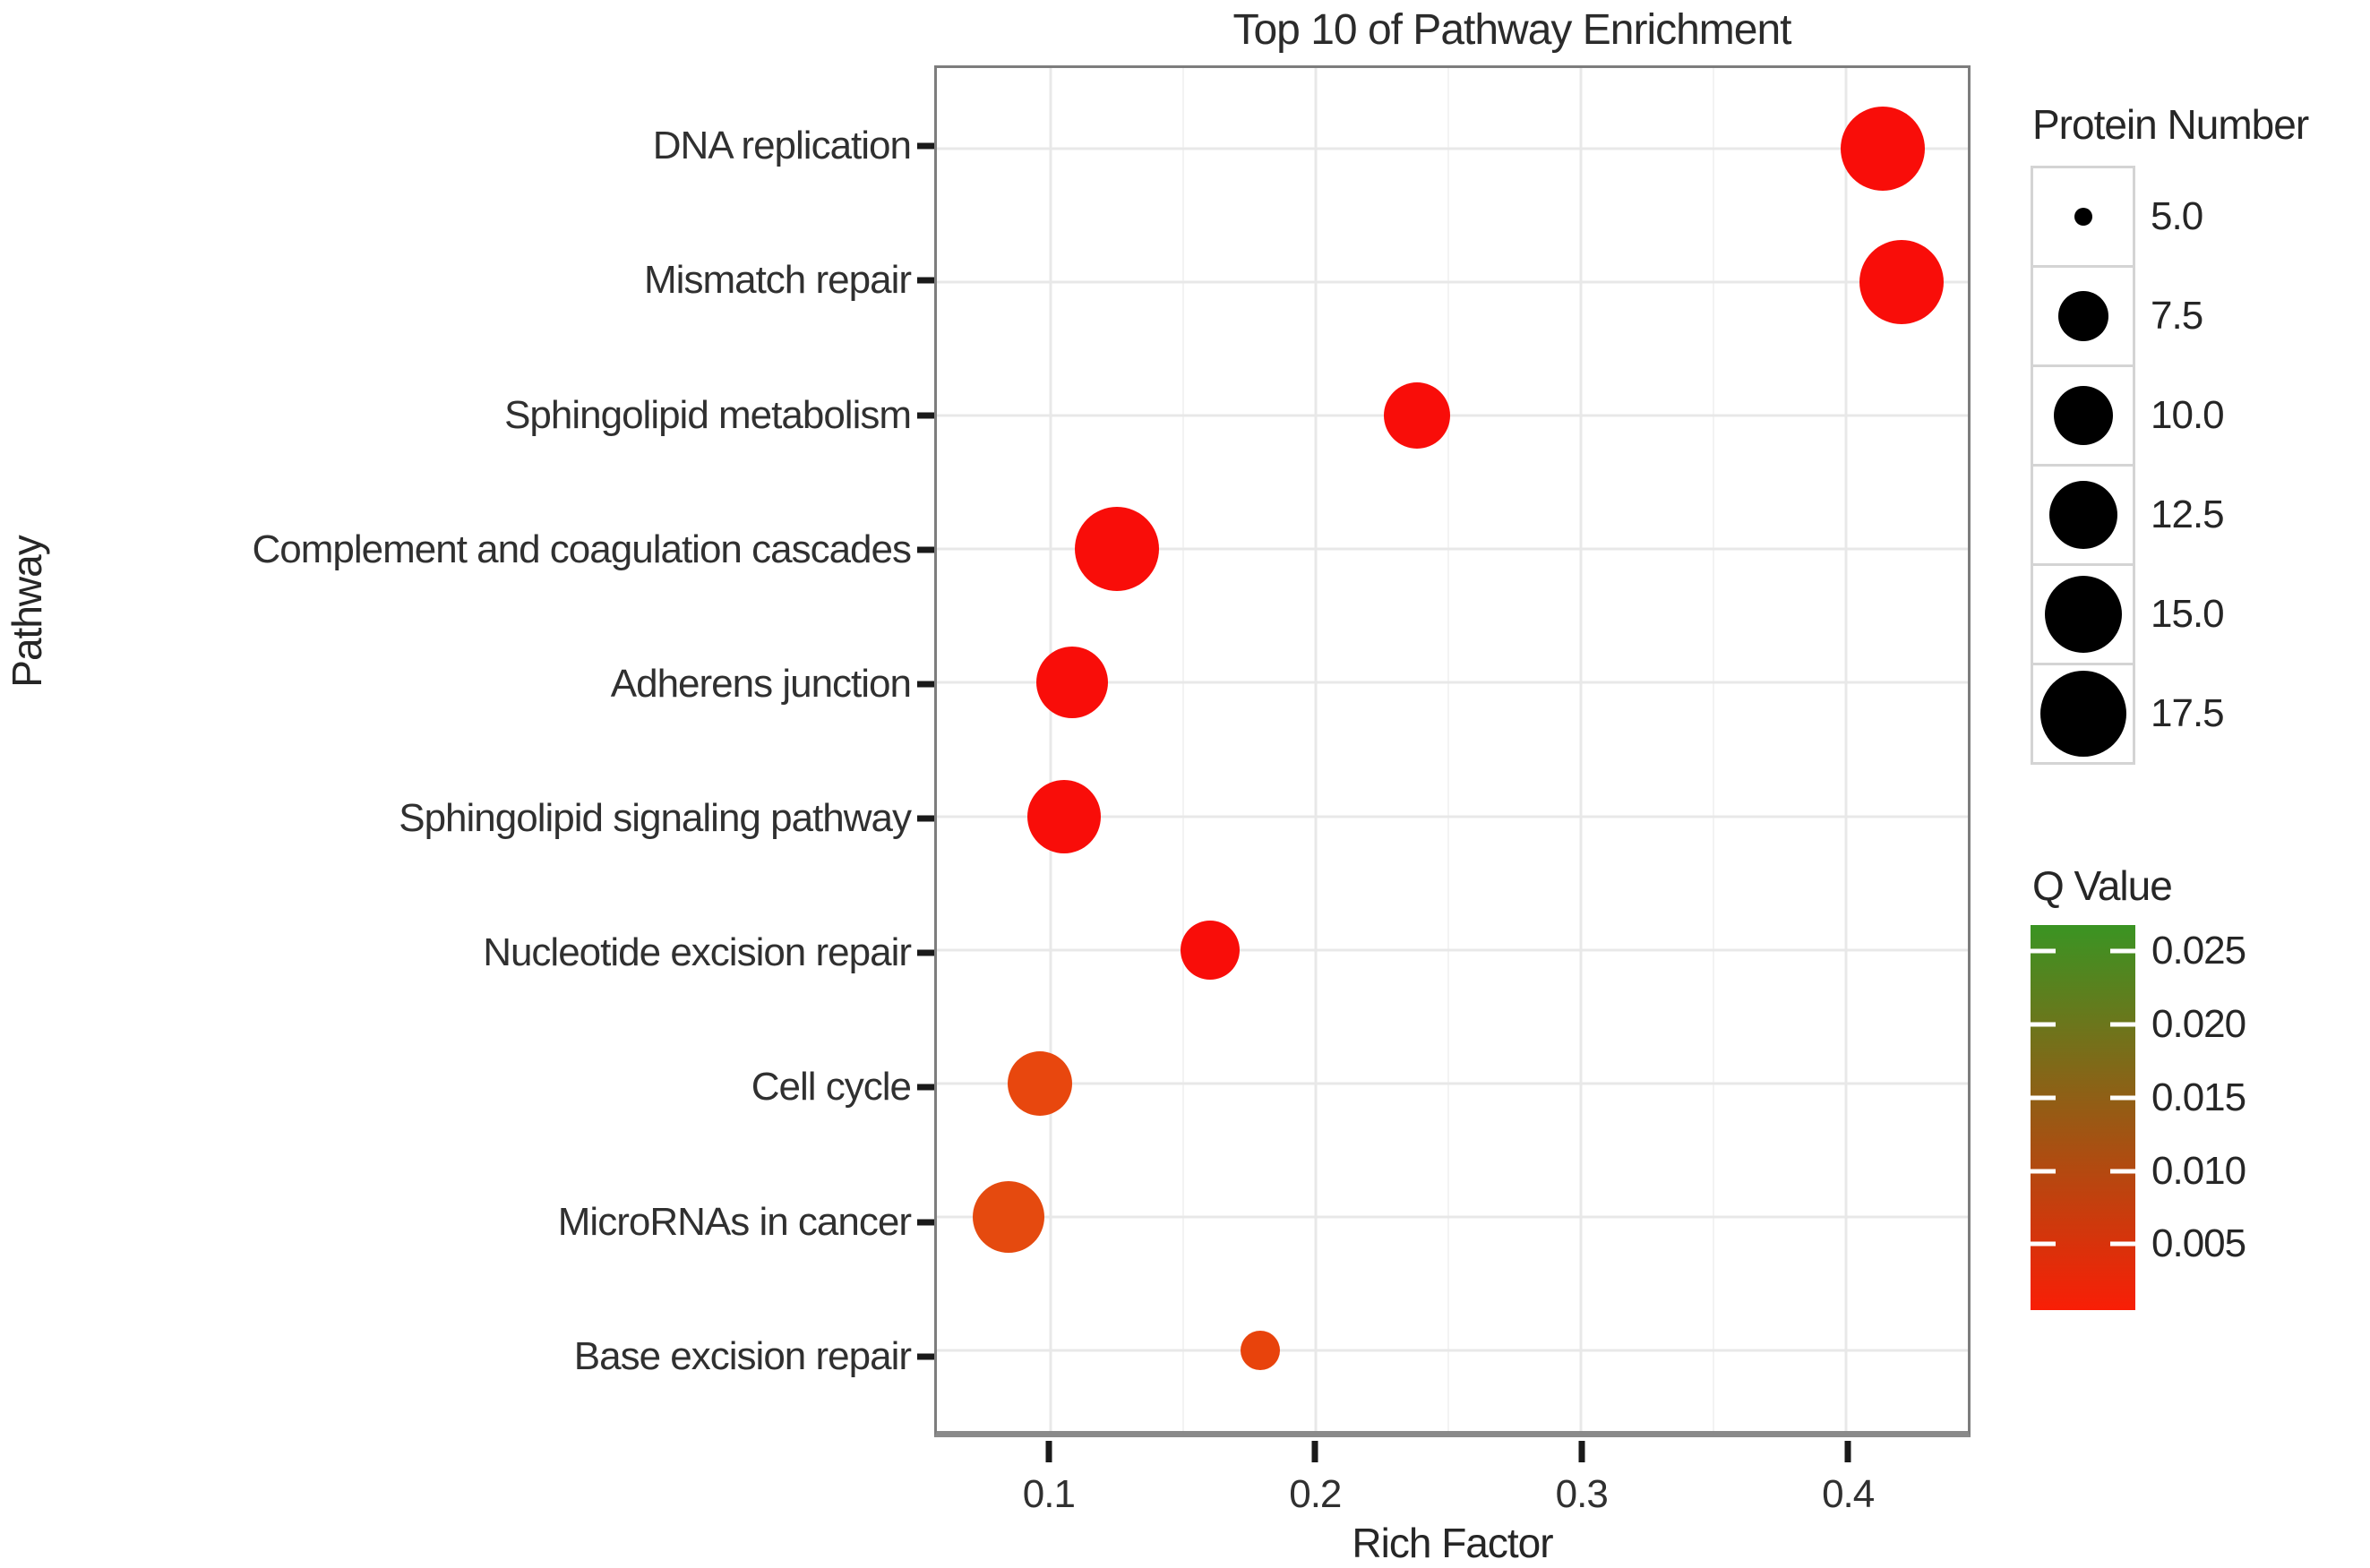  What do you see at coordinates (582, 549) in the screenshot?
I see `y-tick-label: Complement and coagulation cascades` at bounding box center [582, 549].